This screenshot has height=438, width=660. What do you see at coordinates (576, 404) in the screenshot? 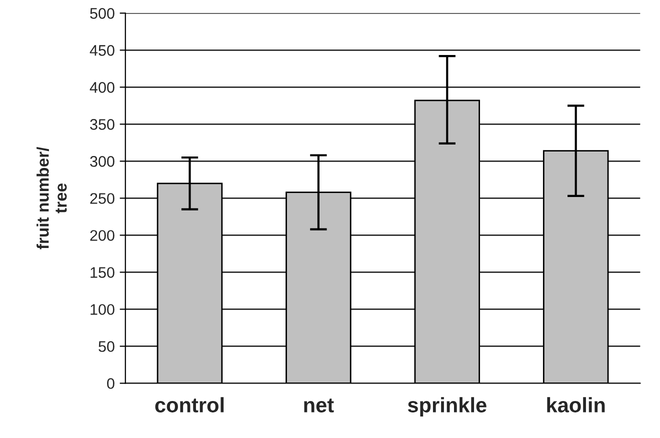
I see `x-tick-label: kaolin` at bounding box center [576, 404].